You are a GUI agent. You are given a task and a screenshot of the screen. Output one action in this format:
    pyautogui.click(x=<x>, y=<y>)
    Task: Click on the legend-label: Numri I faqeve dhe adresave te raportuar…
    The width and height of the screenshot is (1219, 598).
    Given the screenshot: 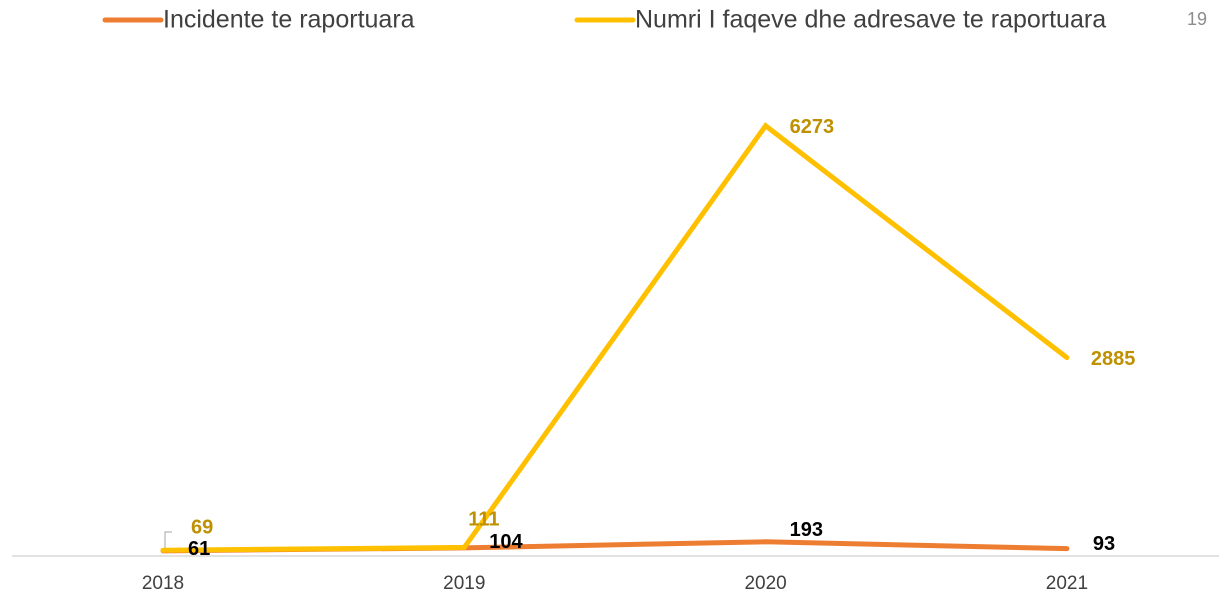 What is the action you would take?
    pyautogui.click(x=870, y=20)
    